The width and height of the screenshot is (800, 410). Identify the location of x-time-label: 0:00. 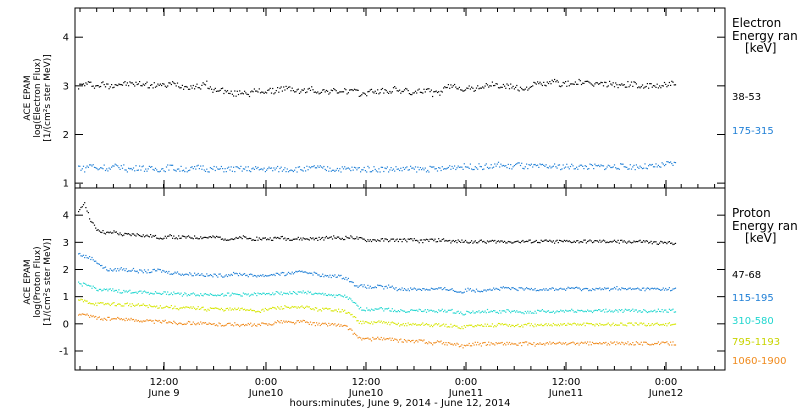
(466, 382).